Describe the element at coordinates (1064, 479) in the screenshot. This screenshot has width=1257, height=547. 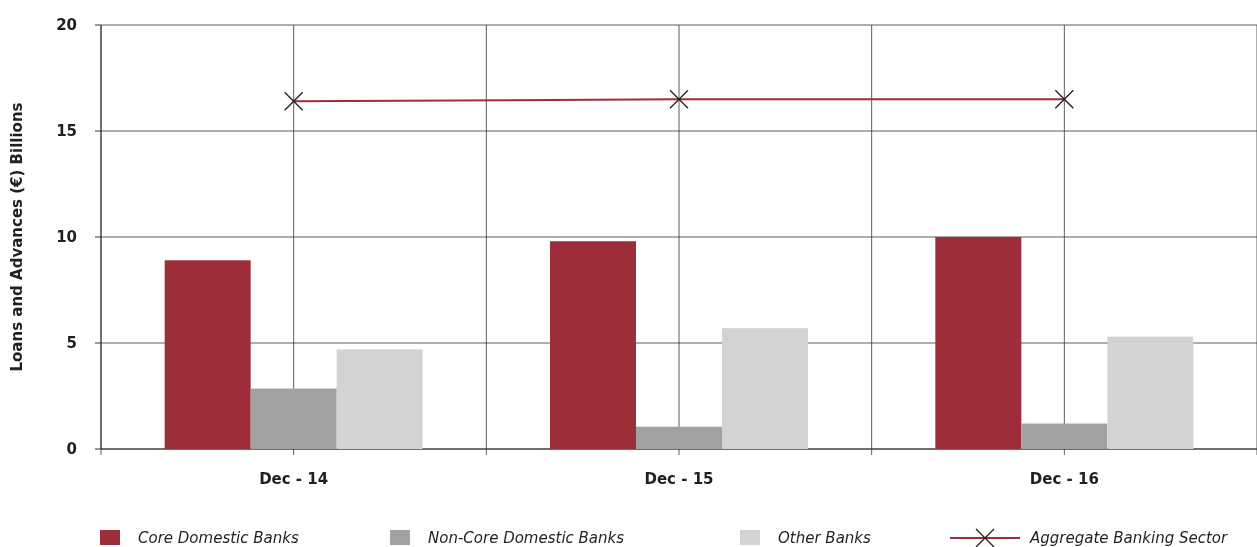
I see `x-tick-label: Dec - 16` at that location.